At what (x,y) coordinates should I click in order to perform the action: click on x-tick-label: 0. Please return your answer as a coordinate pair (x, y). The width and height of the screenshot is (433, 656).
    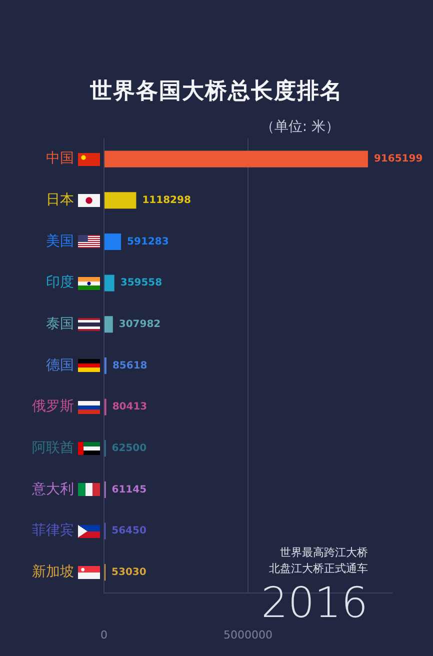
    Looking at the image, I should click on (104, 635).